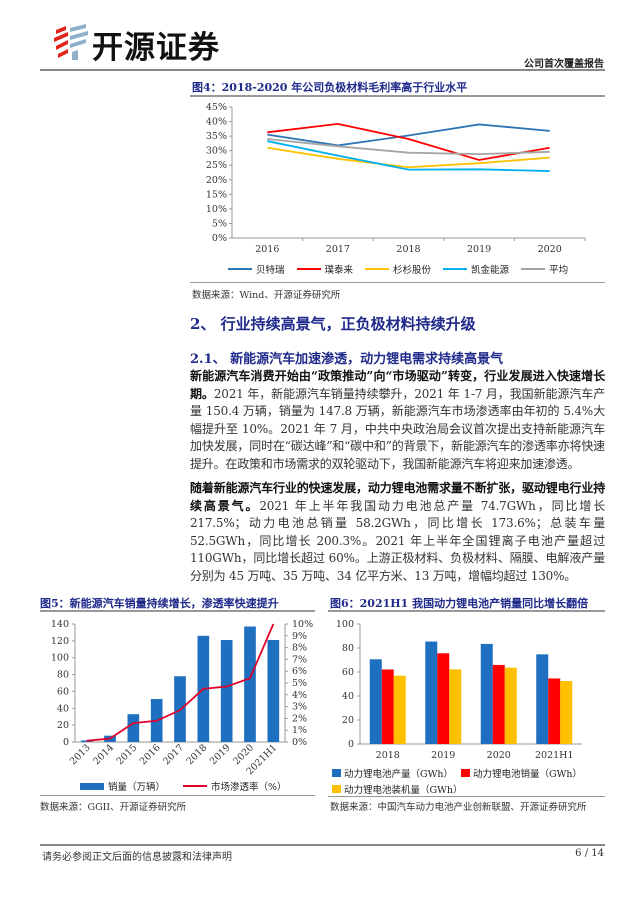  Describe the element at coordinates (270, 270) in the screenshot. I see `legend-label: 贝特瑞` at that location.